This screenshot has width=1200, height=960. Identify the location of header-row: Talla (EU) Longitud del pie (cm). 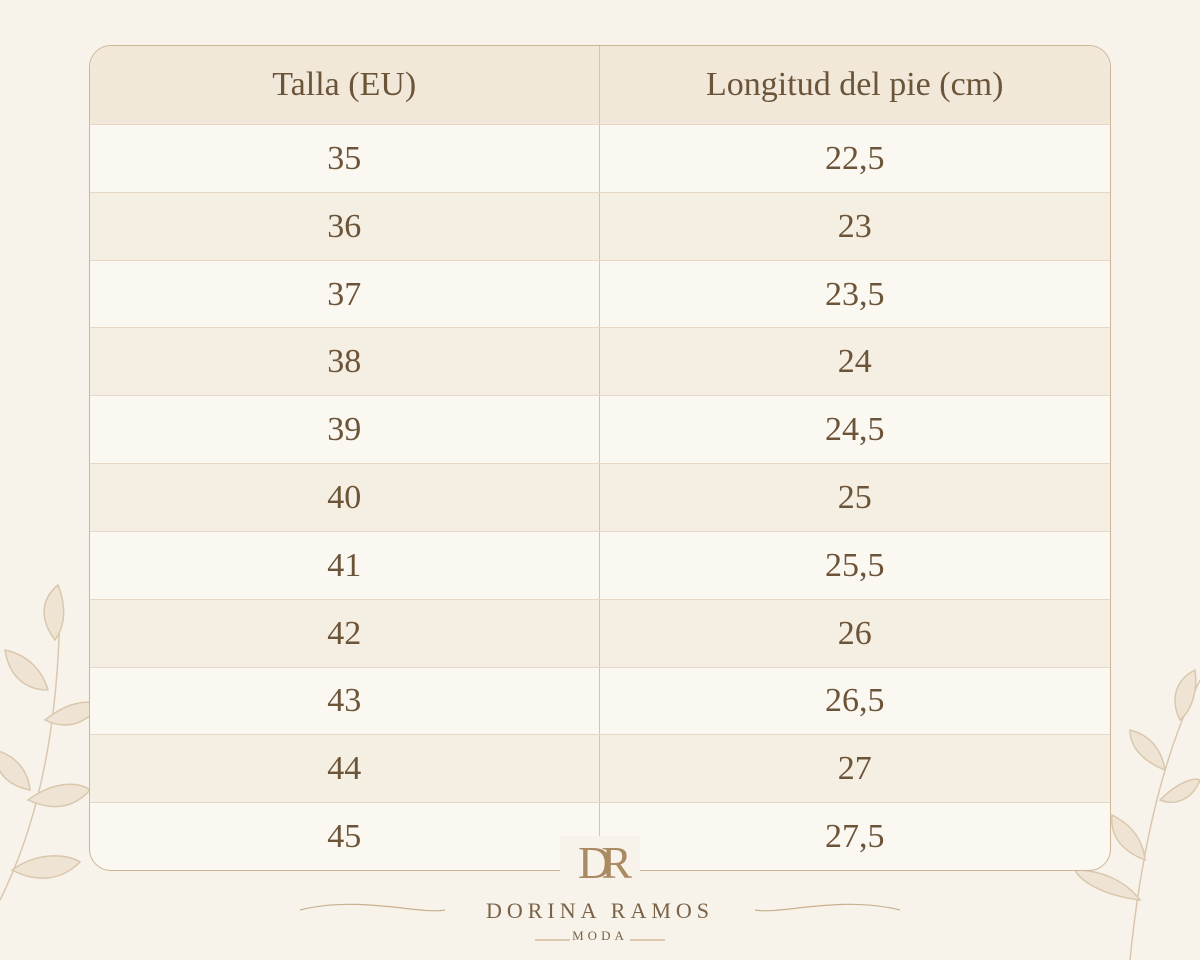
(600, 85).